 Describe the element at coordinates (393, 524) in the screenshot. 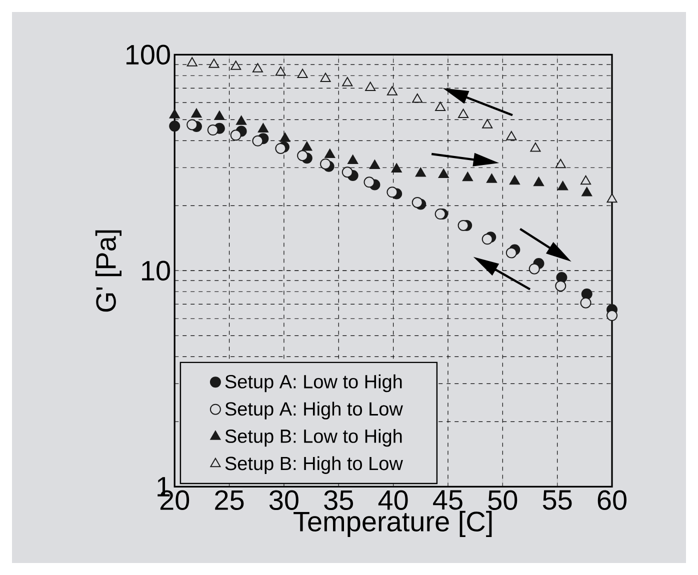

I see `x-axis-title: Temperature [C]` at that location.